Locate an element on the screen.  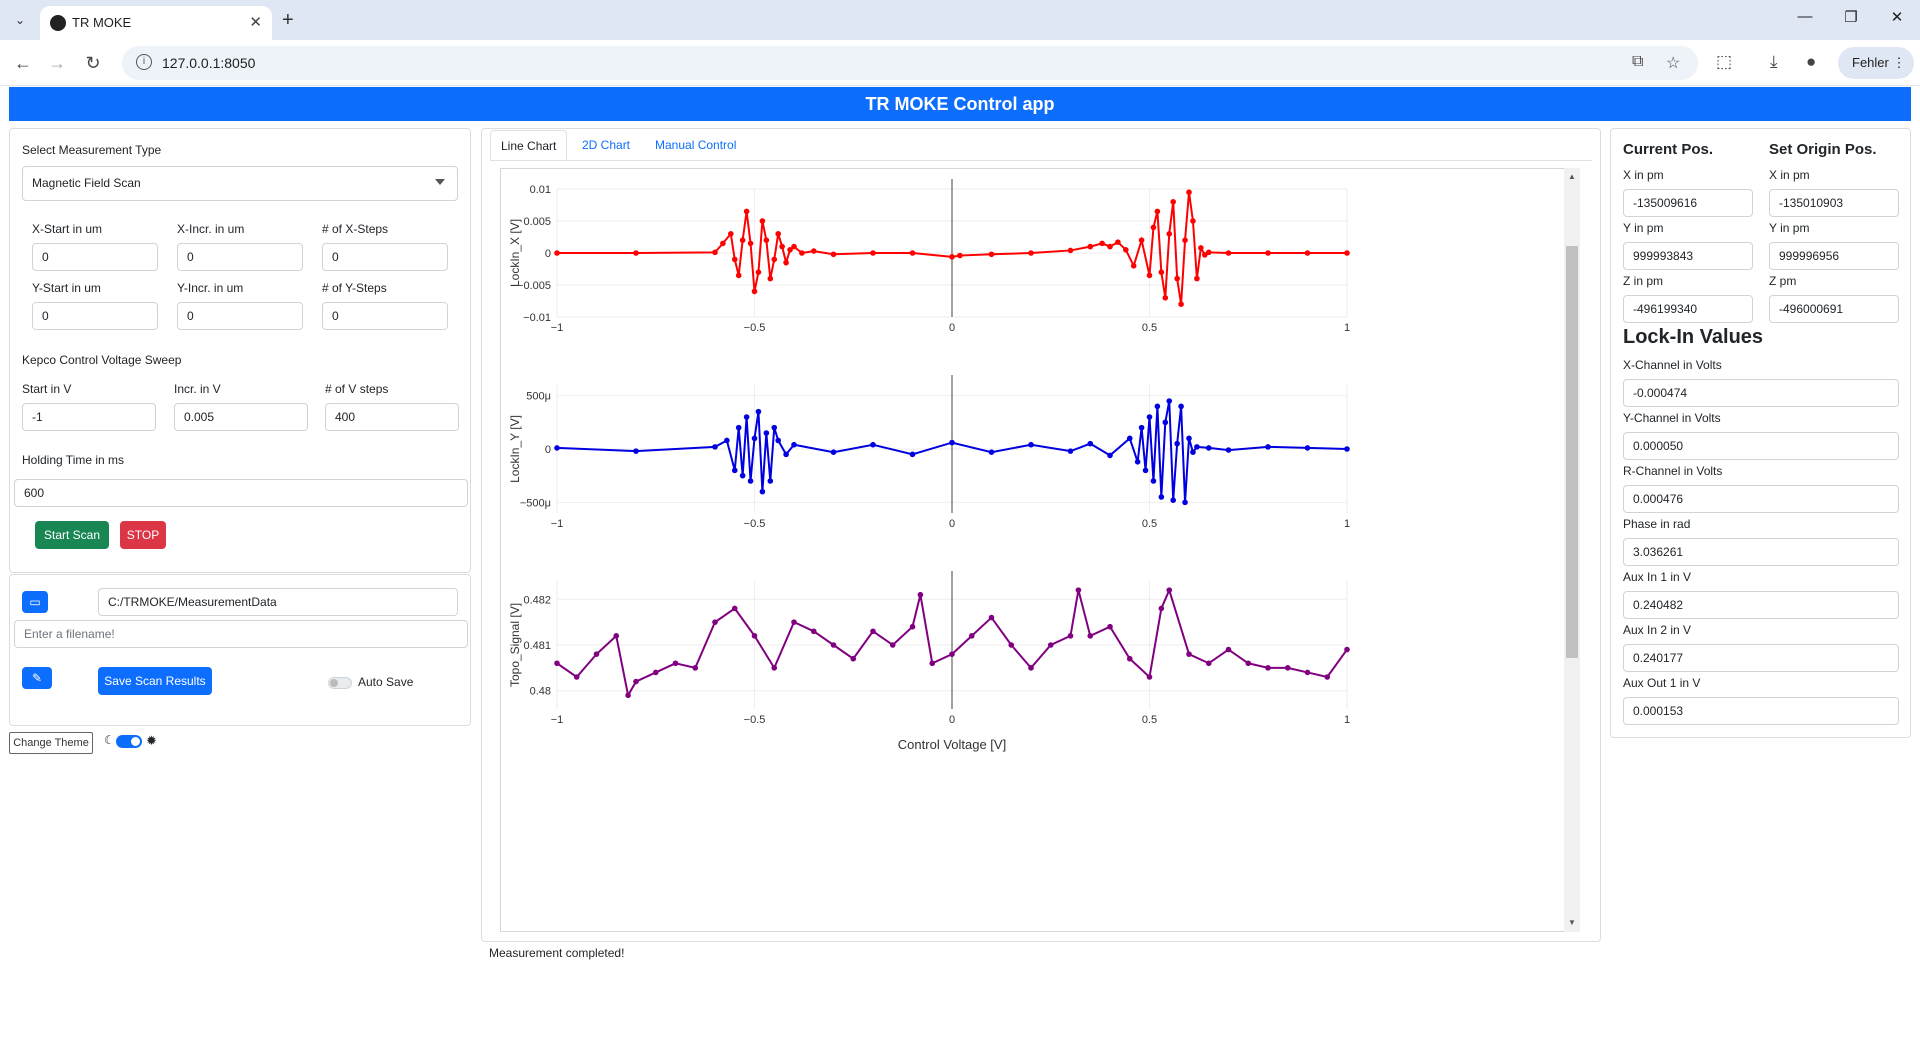
bookmark-star-icon: ☆ is located at coordinates (1673, 63).